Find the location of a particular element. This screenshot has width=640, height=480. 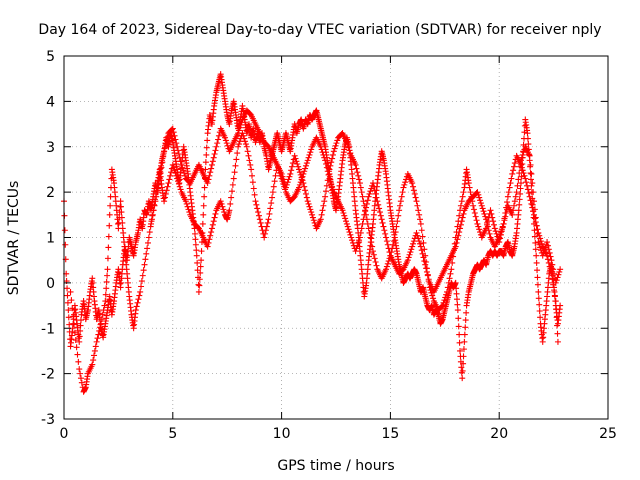

x-tick-label: 25 is located at coordinates (608, 434).